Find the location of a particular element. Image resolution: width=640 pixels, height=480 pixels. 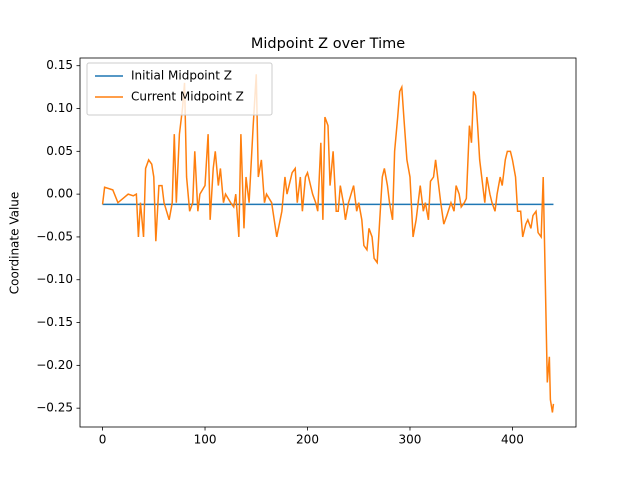

y-tick-label: −0.05 is located at coordinates (54, 236).